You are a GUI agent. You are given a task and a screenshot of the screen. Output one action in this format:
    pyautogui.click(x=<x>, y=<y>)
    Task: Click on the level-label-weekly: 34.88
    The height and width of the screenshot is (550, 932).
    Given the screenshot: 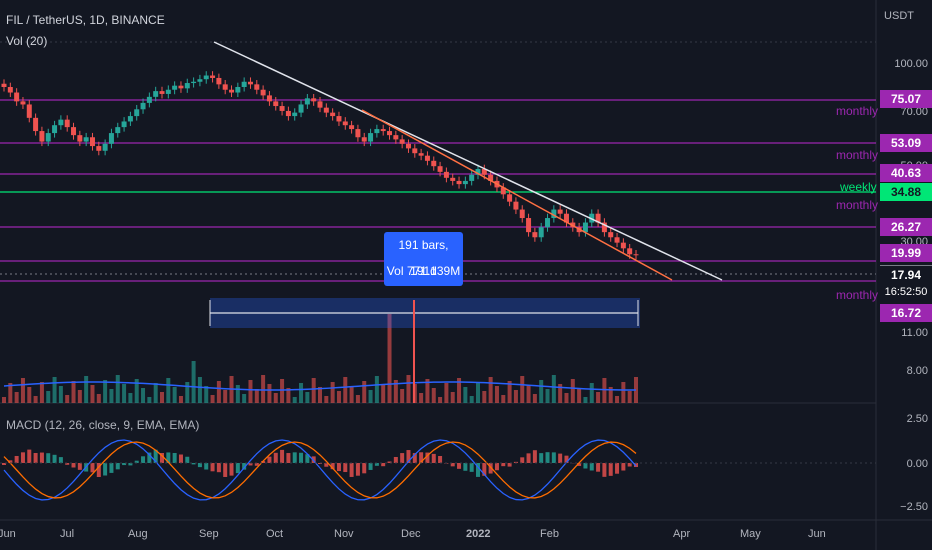 What is the action you would take?
    pyautogui.click(x=906, y=192)
    